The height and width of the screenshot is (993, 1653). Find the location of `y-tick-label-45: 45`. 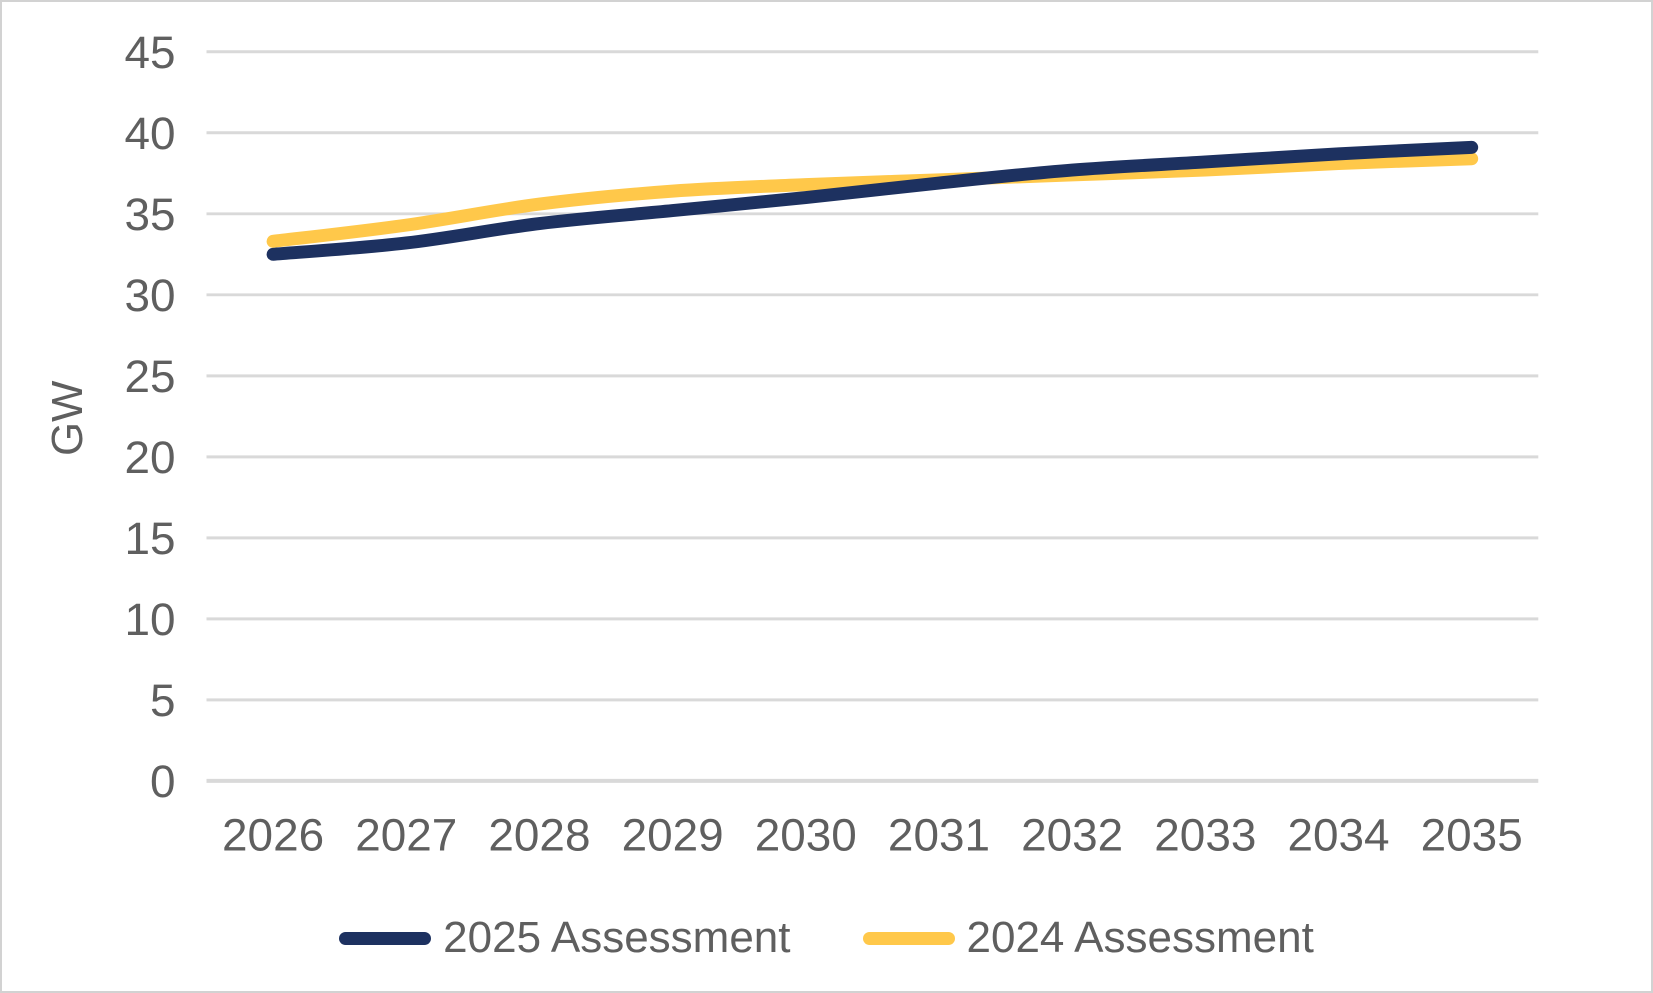

y-tick-label-45: 45 is located at coordinates (150, 52).